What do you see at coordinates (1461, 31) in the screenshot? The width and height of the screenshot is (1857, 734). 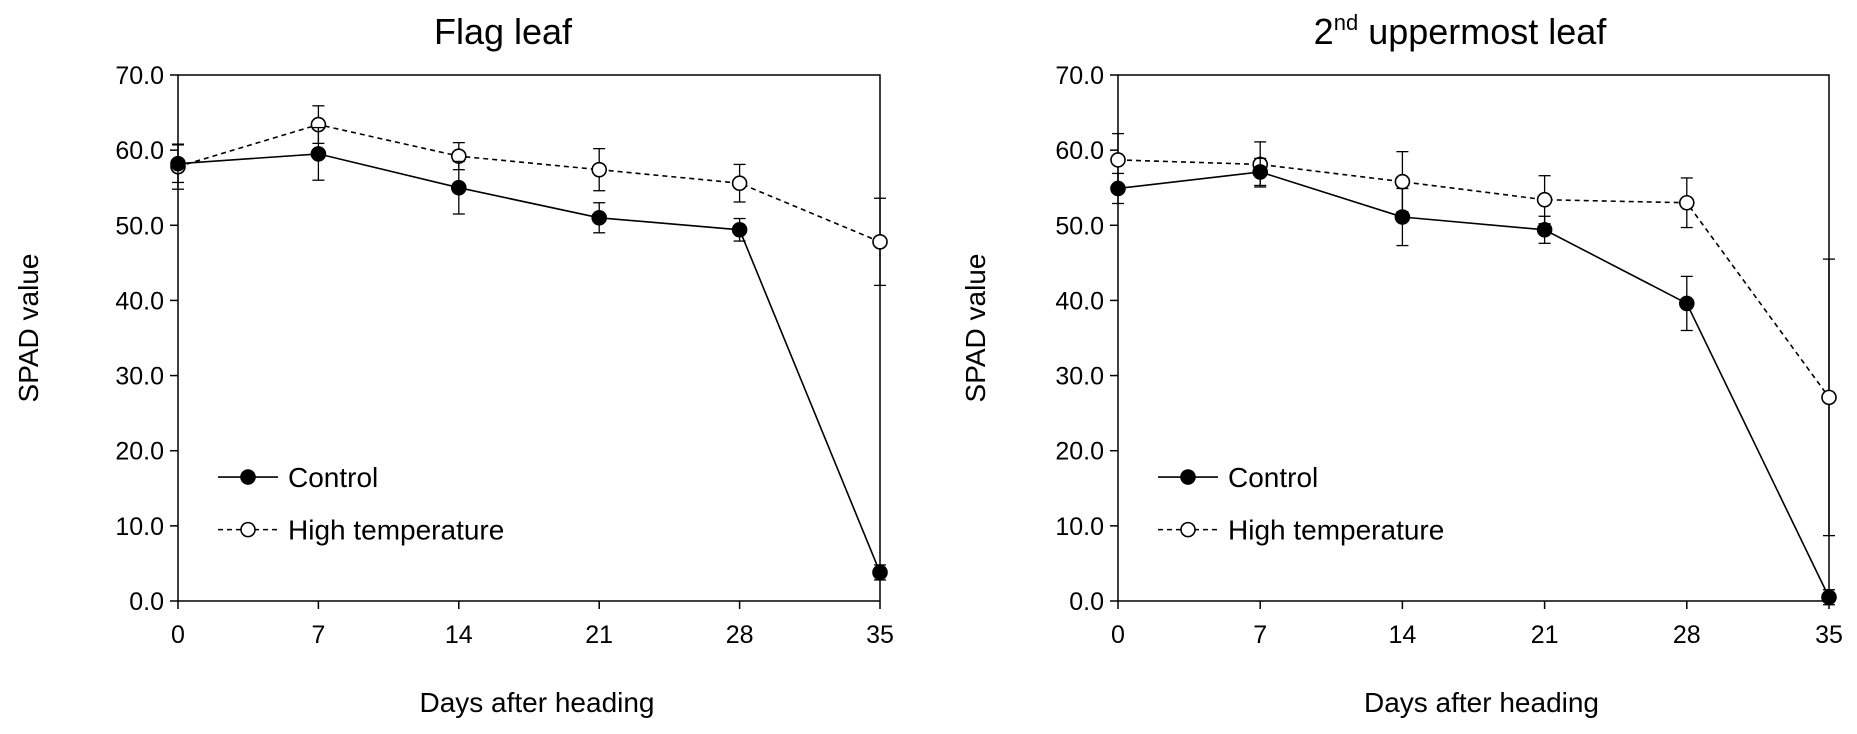 I see `chart-title: 2nd uppermost leaf` at bounding box center [1461, 31].